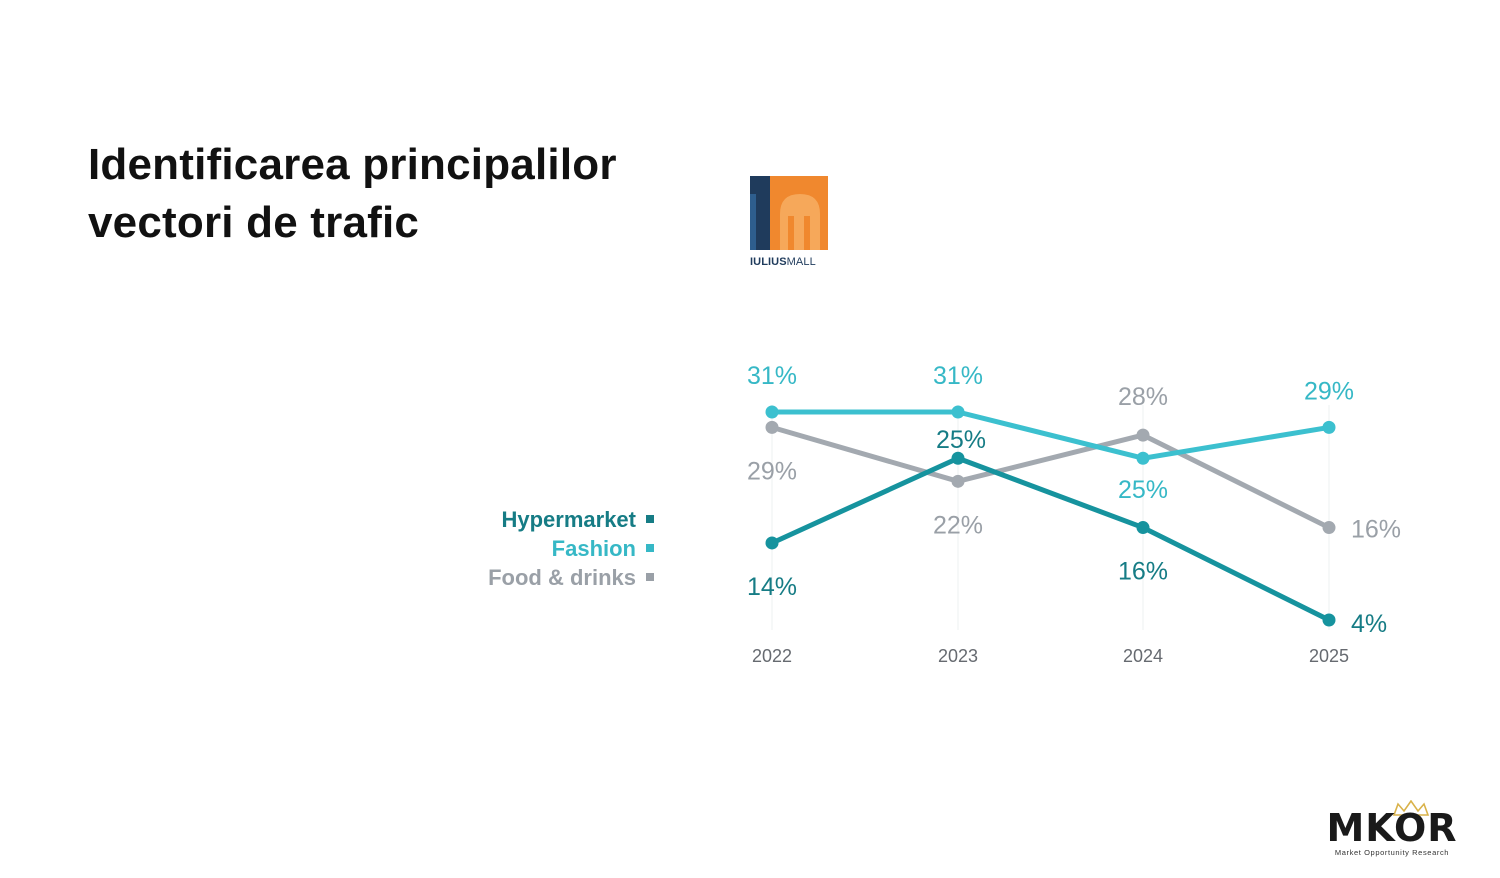 This screenshot has width=1500, height=878. I want to click on data-point-hypermarket-2024, so click(1143, 528).